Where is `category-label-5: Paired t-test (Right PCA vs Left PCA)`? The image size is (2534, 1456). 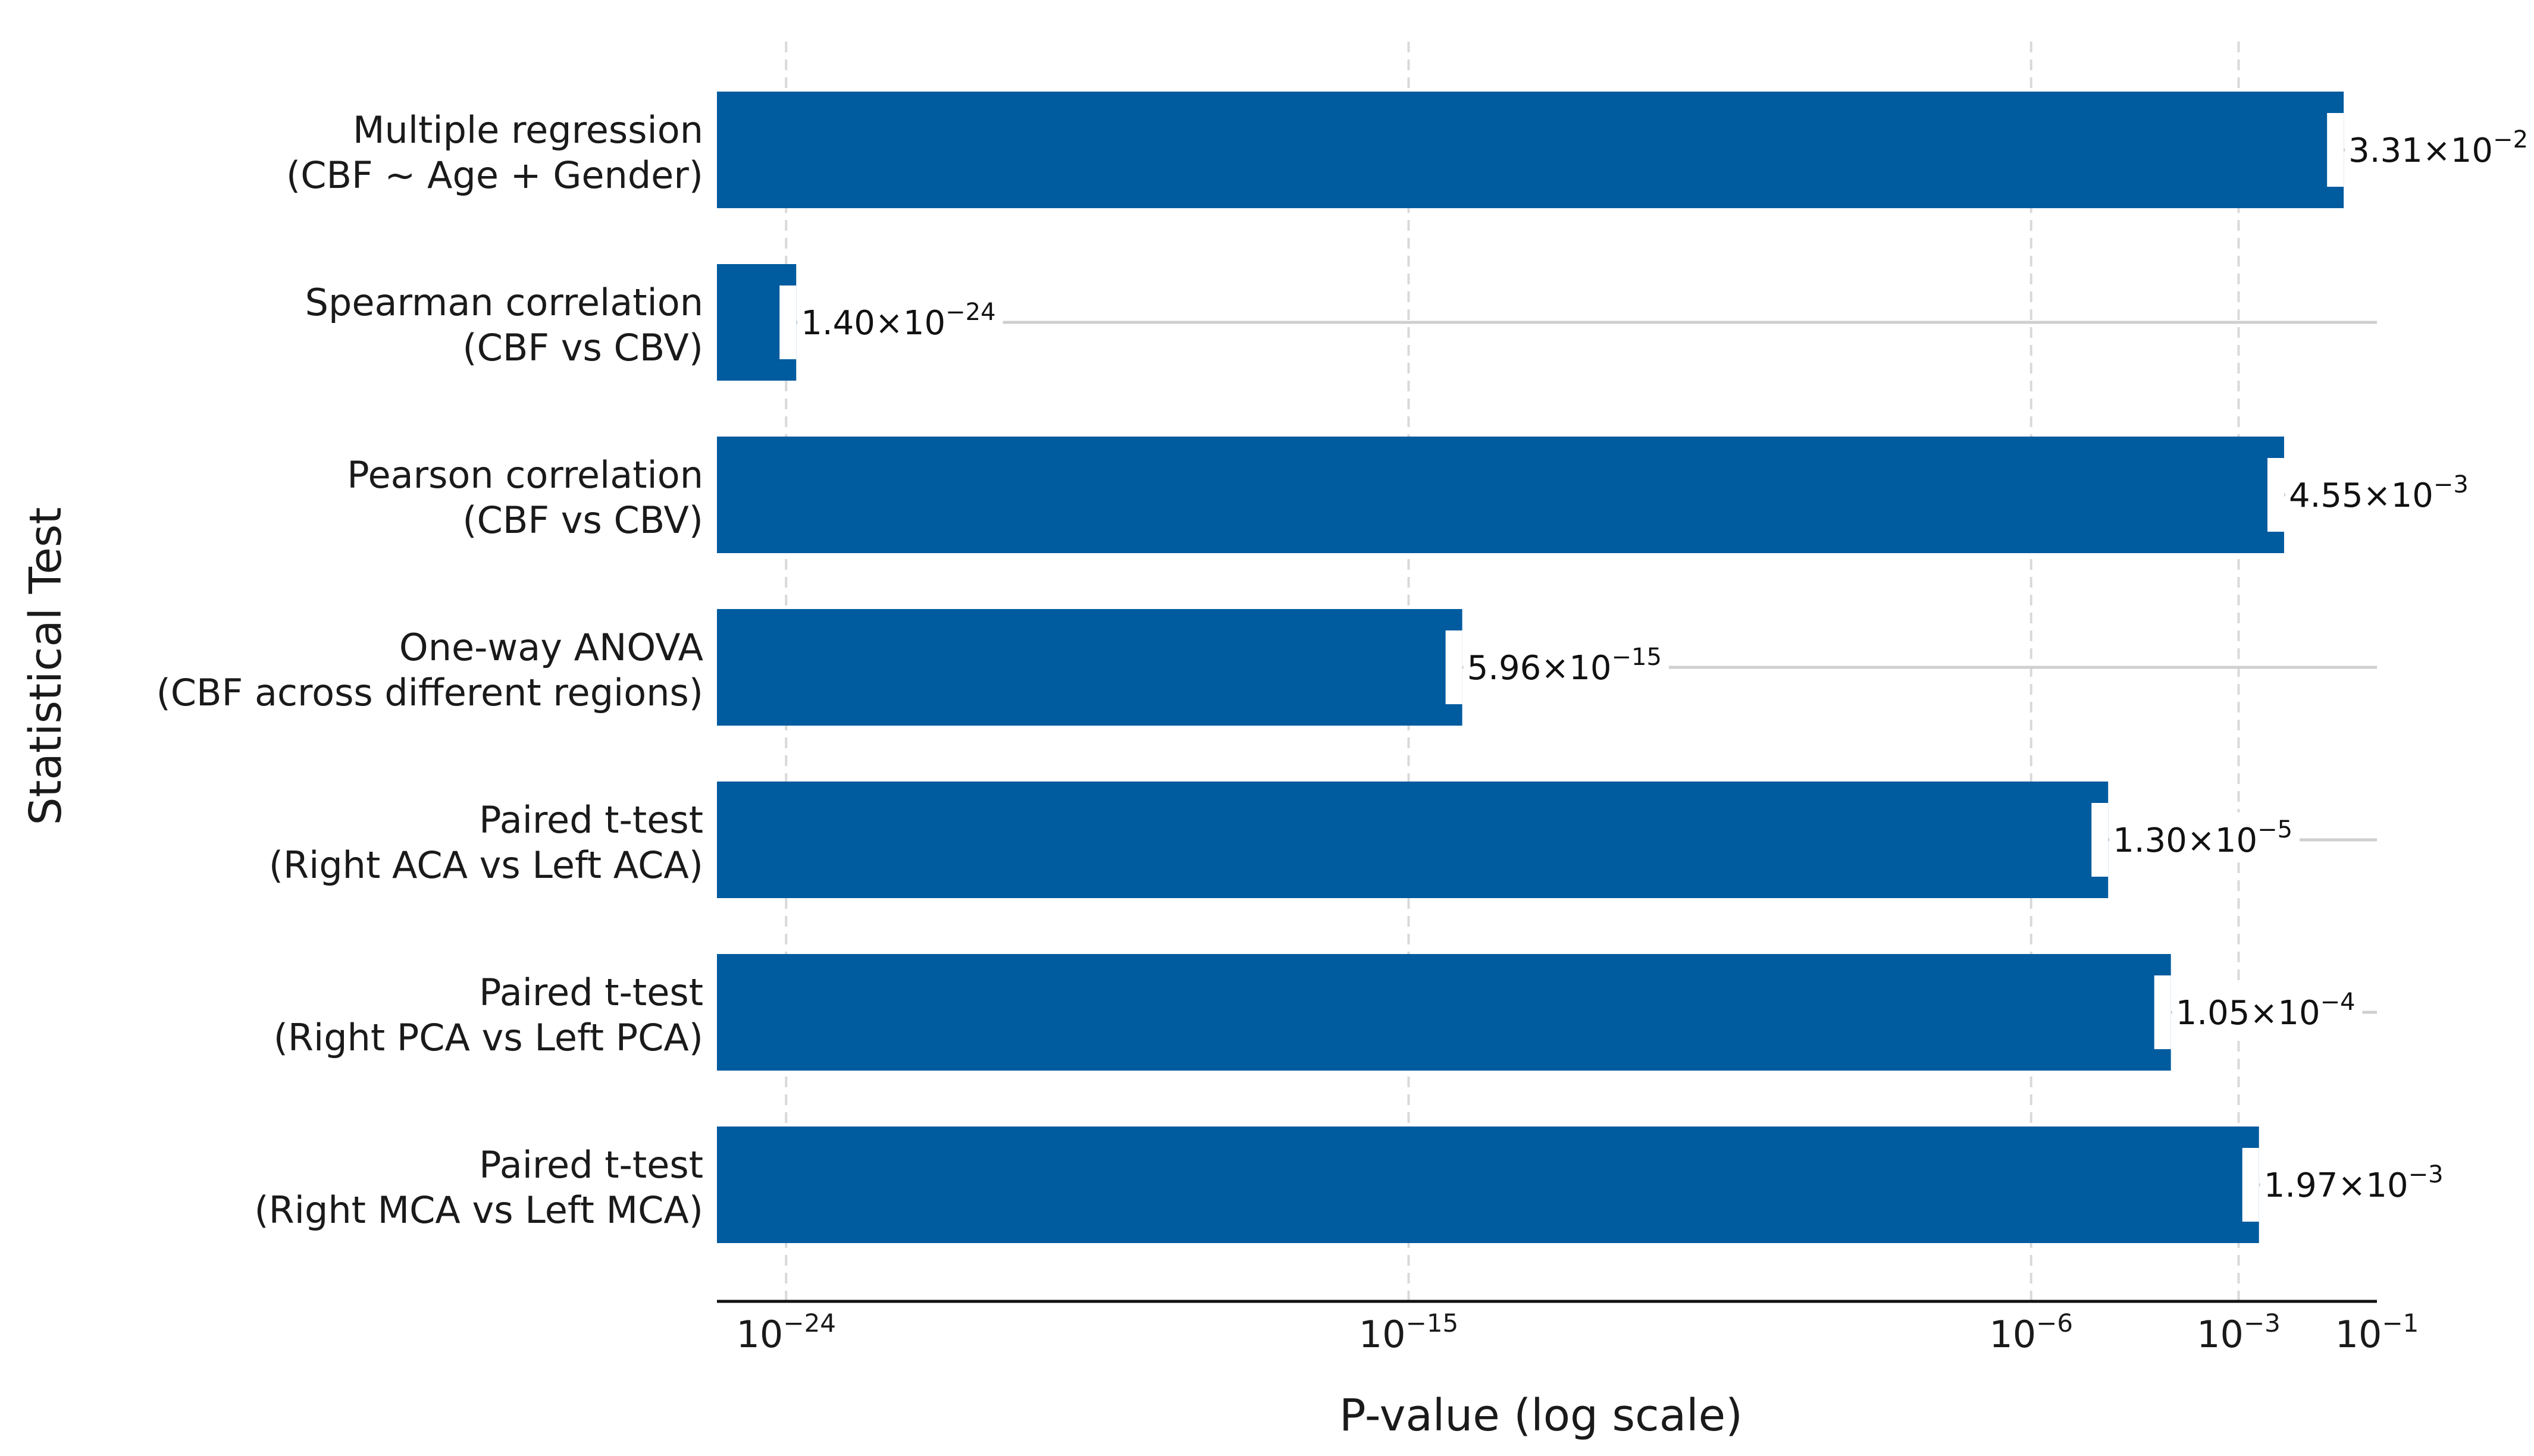 category-label-5: Paired t-test (Right PCA vs Left PCA) is located at coordinates (488, 1015).